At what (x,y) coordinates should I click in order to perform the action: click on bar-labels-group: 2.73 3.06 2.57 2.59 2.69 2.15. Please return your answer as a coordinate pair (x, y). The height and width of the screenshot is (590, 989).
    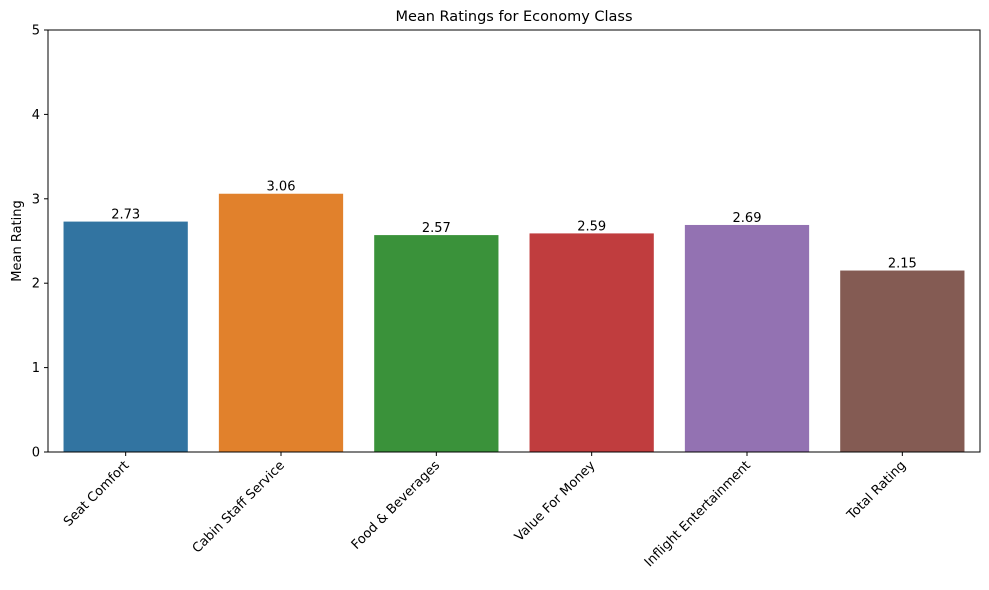
    Looking at the image, I should click on (514, 226).